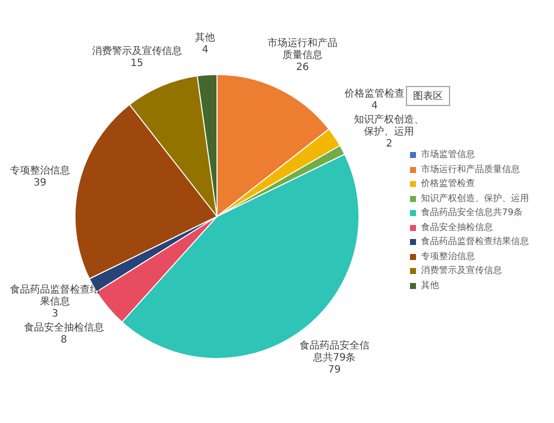 The image size is (554, 423). I want to click on slice-label: 其他, so click(205, 38).